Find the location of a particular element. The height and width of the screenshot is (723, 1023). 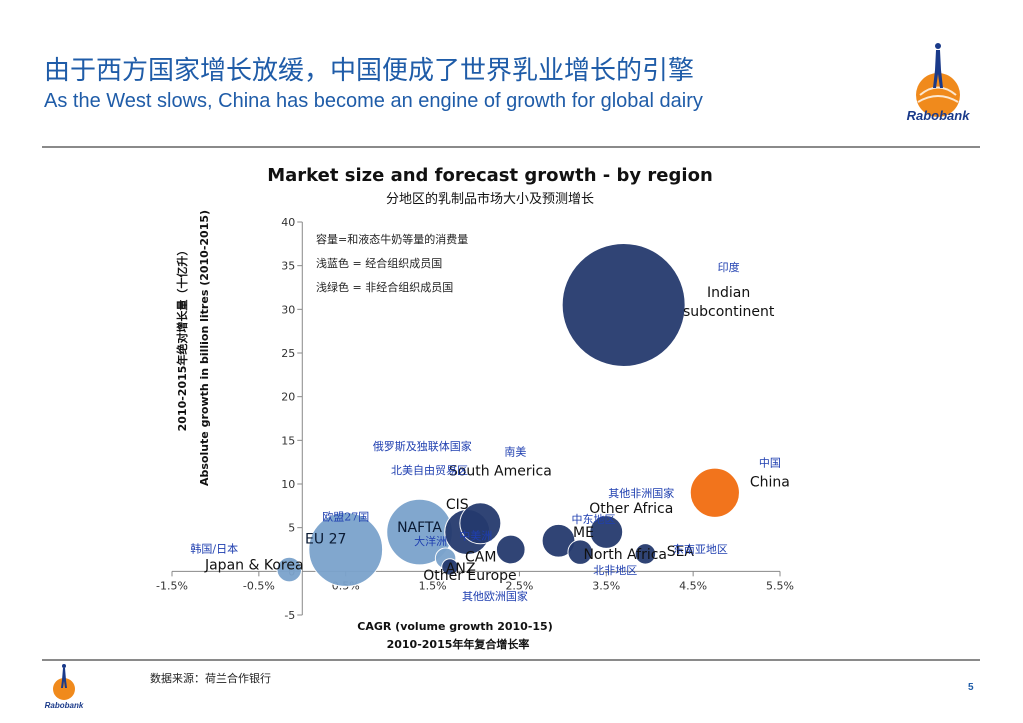

label-cis: CIS is located at coordinates (457, 505).